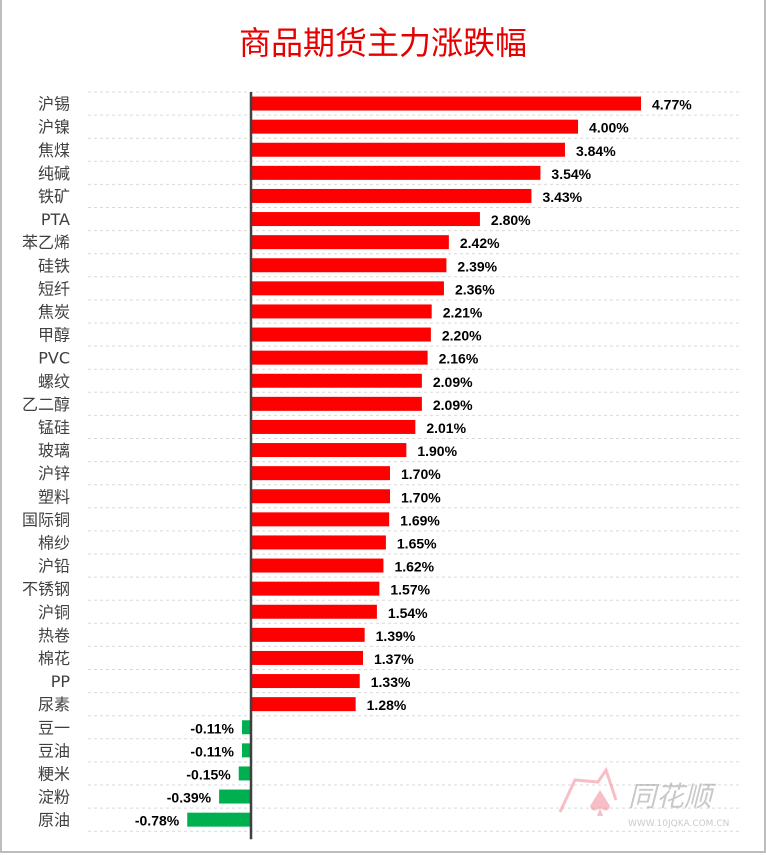 This screenshot has width=766, height=855. I want to click on watermark-brand: 同花顺, so click(672, 796).